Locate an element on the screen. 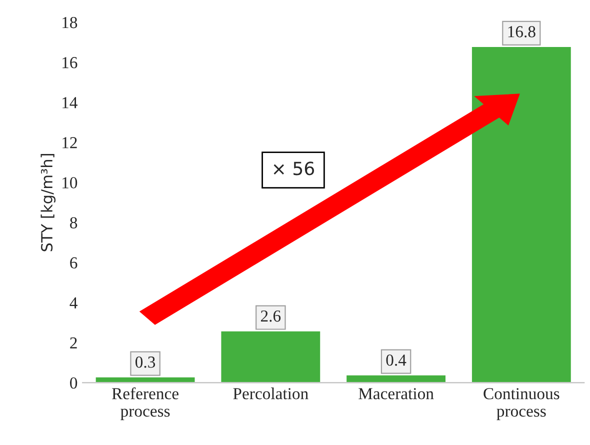 The width and height of the screenshot is (590, 445). y-tick-label: 4 is located at coordinates (74, 302).